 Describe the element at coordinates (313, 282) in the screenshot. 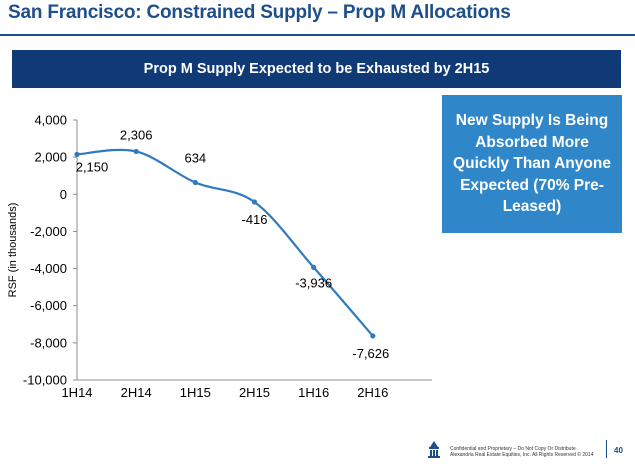

I see `data-label: -3,936` at that location.